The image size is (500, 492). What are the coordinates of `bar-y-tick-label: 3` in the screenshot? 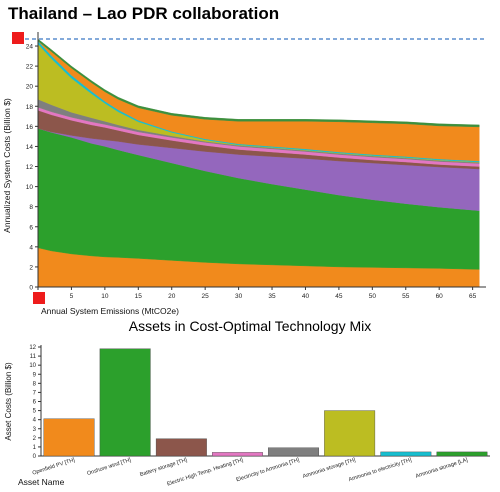 It's located at (35, 430).